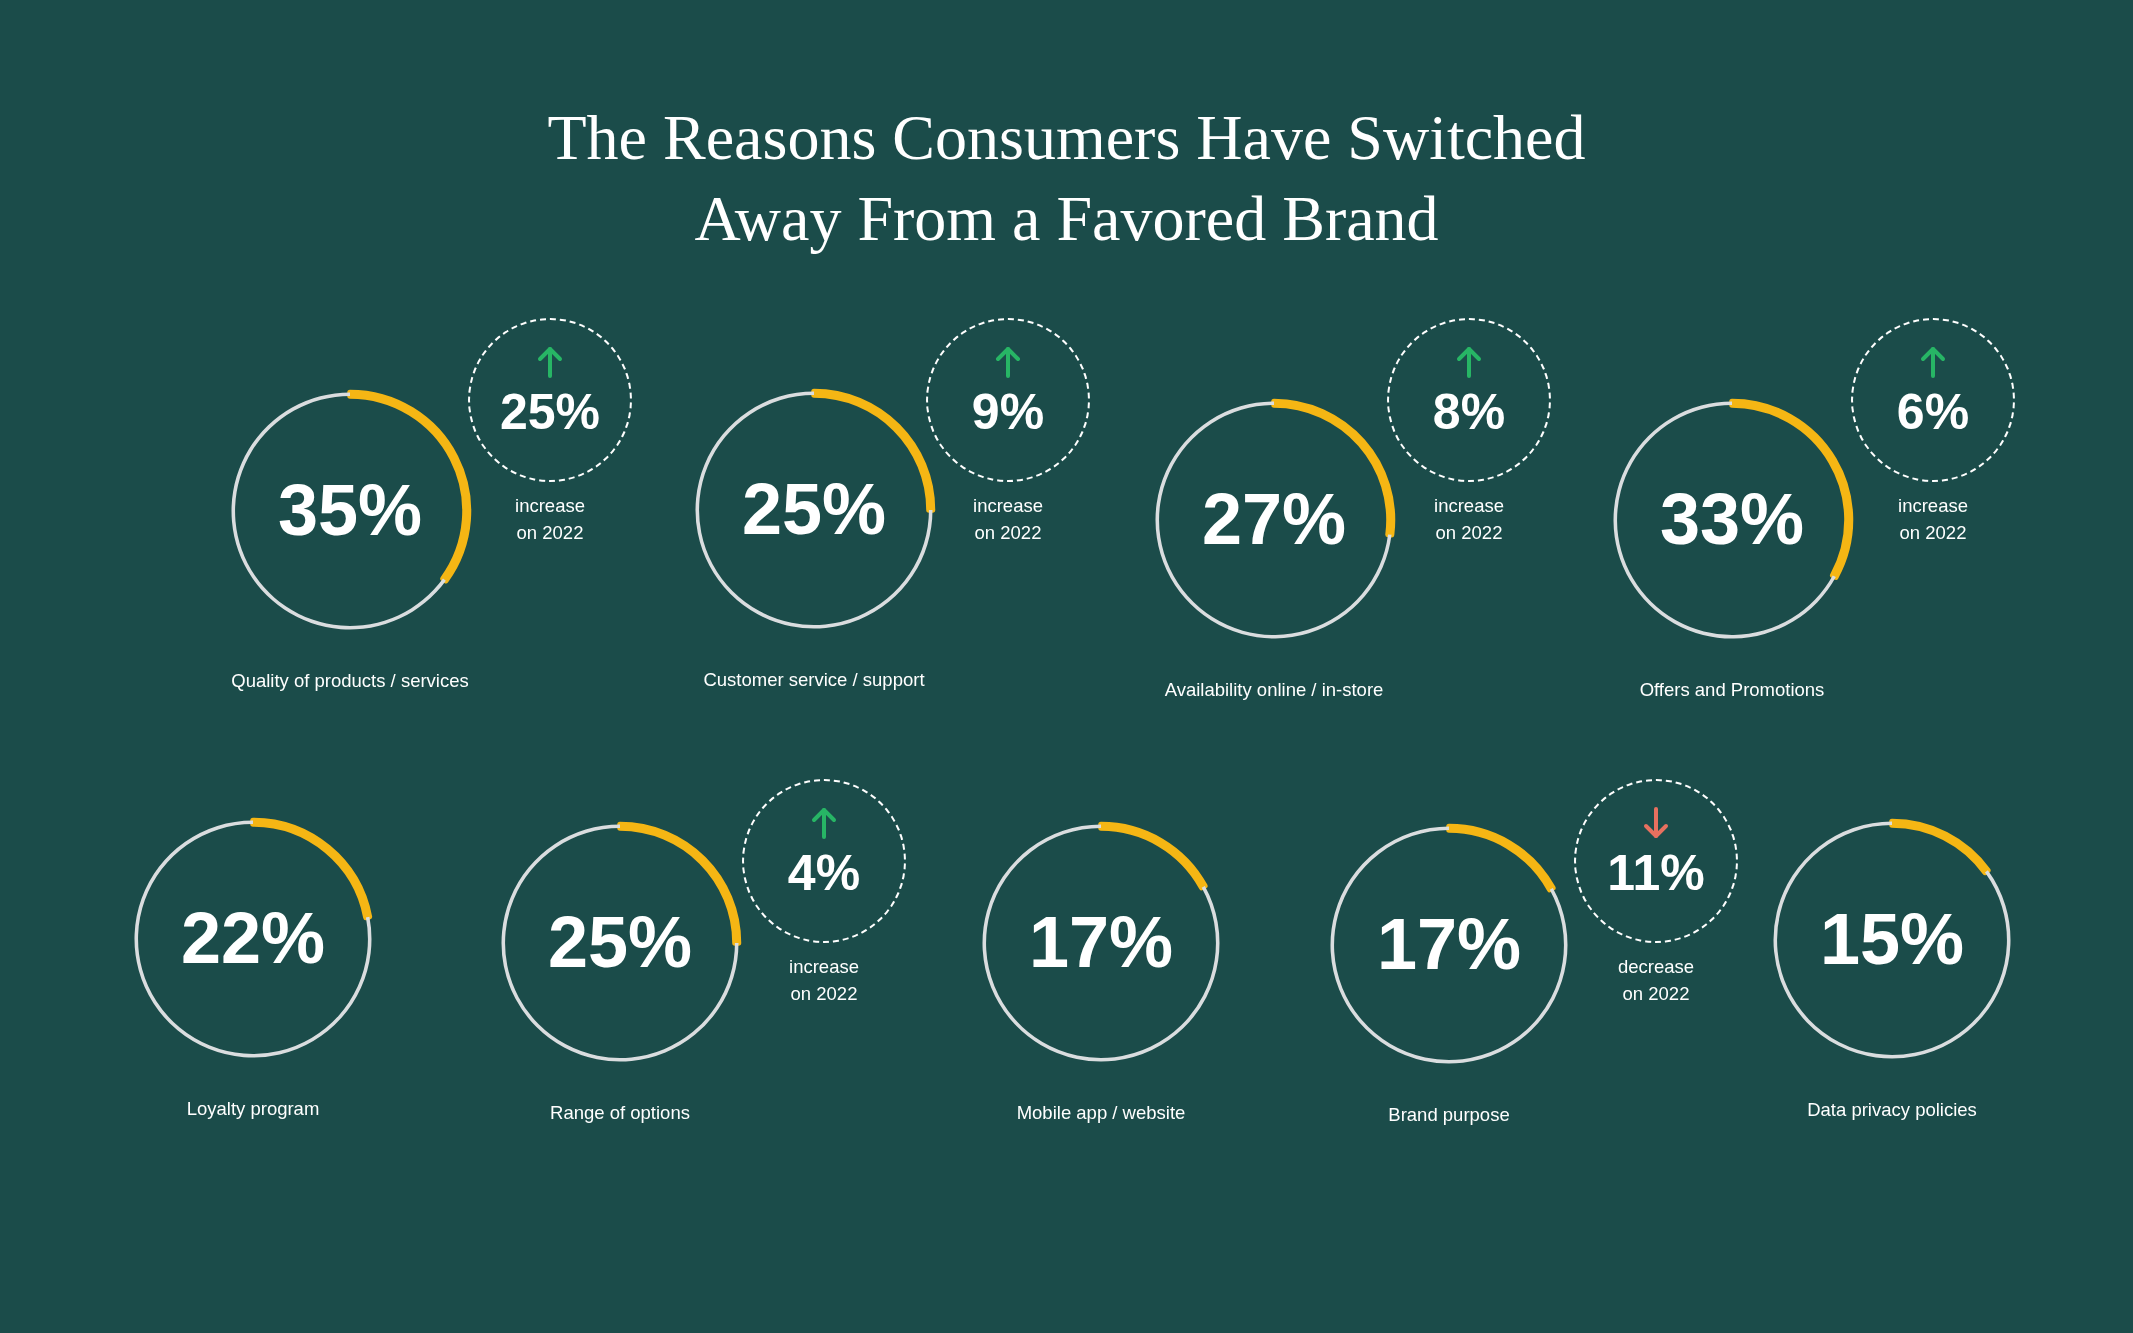  Describe the element at coordinates (1732, 518) in the screenshot. I see `data-label: 33%` at that location.